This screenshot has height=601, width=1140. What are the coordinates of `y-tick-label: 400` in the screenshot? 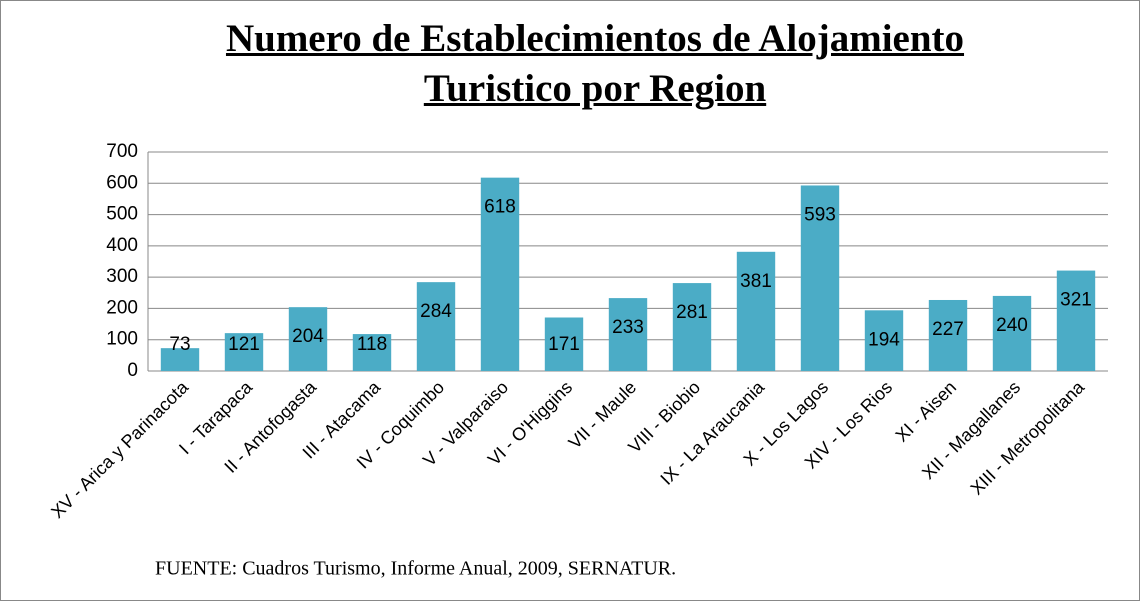 It's located at (122, 245).